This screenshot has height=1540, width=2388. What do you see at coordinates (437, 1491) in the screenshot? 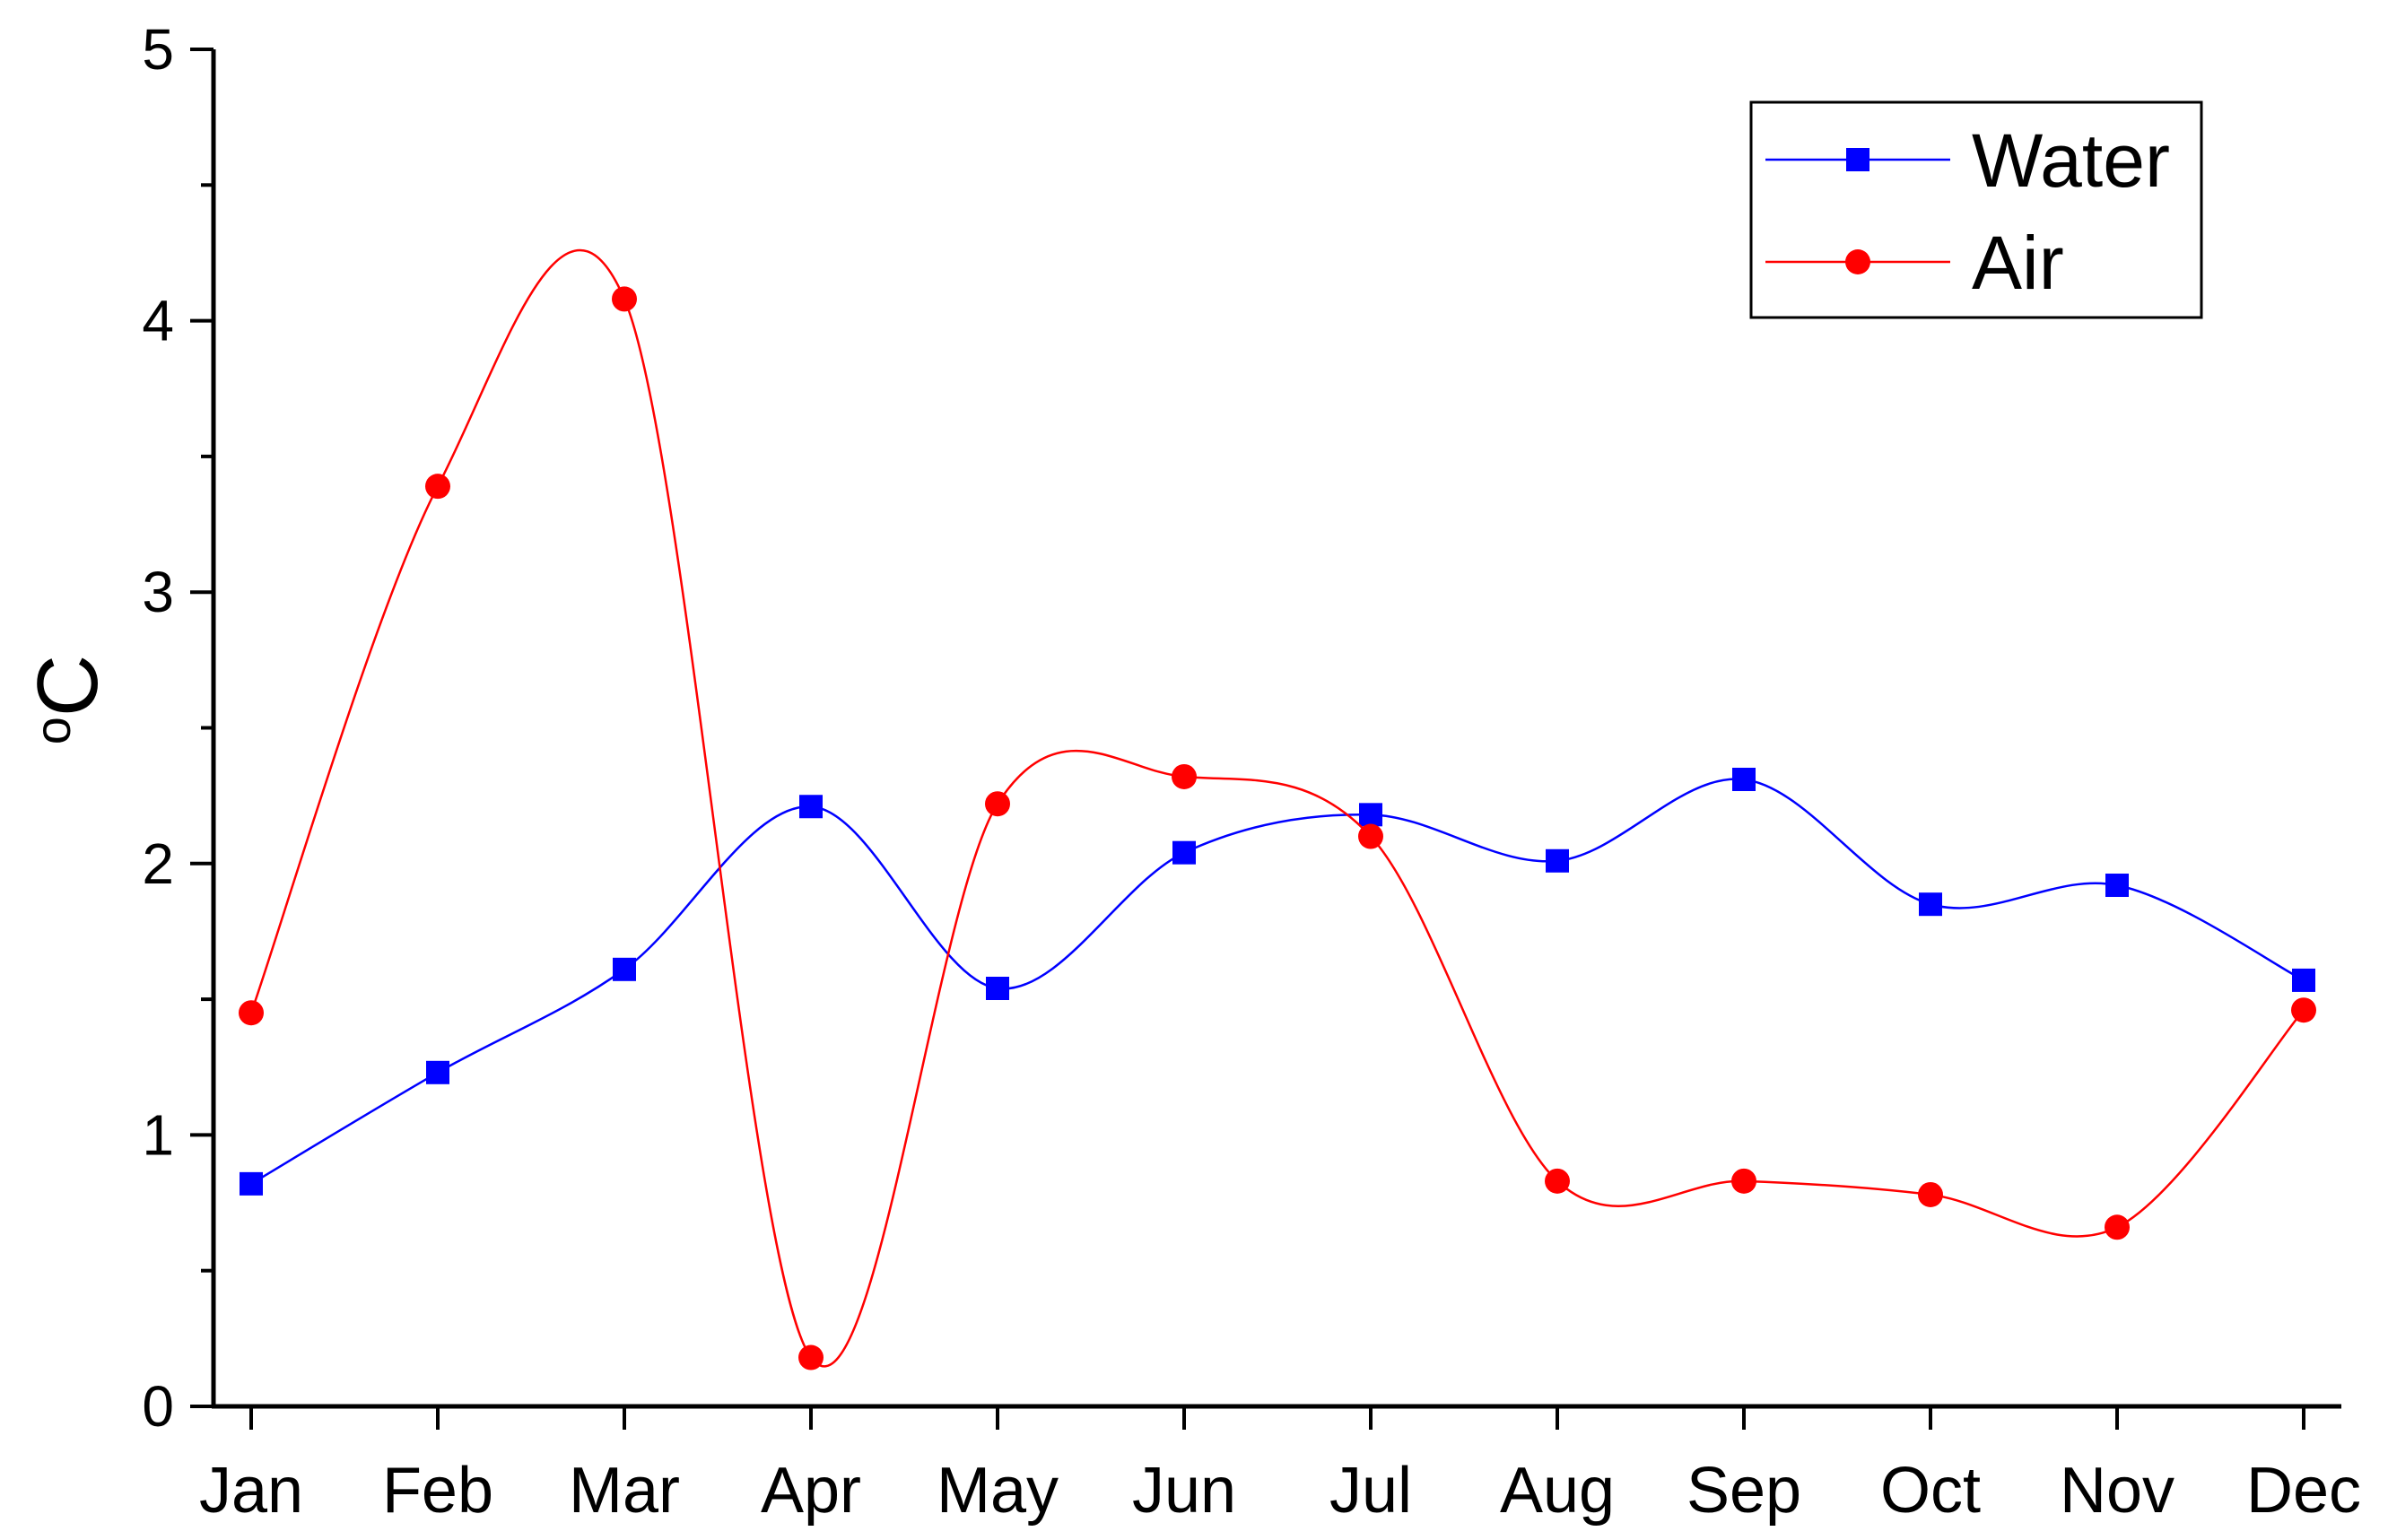
I see `x-tick-label: Feb` at bounding box center [437, 1491].